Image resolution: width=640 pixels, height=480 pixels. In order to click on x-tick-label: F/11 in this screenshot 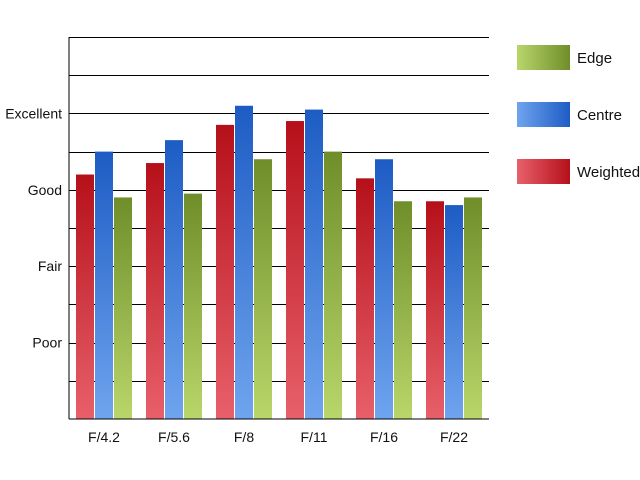, I will do `click(314, 437)`.